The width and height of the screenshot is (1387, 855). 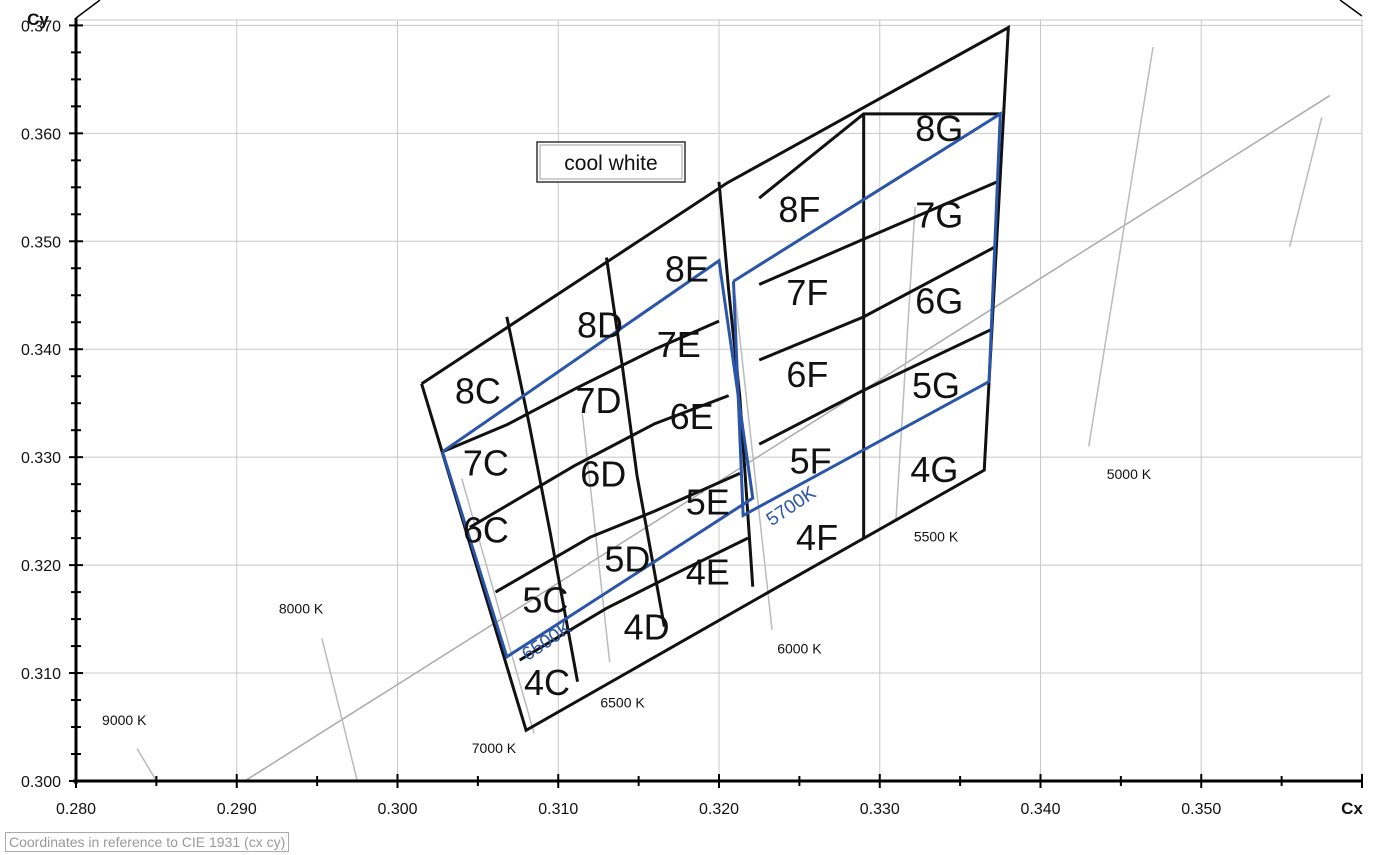 What do you see at coordinates (936, 385) in the screenshot?
I see `bin-label: 5G` at bounding box center [936, 385].